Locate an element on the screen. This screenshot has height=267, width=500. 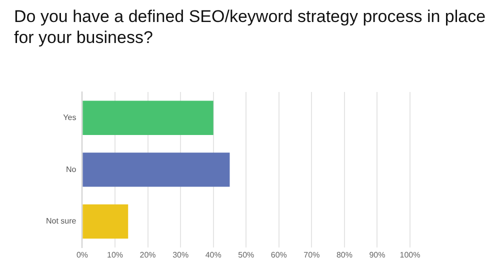
y-tick-label: No is located at coordinates (71, 169).